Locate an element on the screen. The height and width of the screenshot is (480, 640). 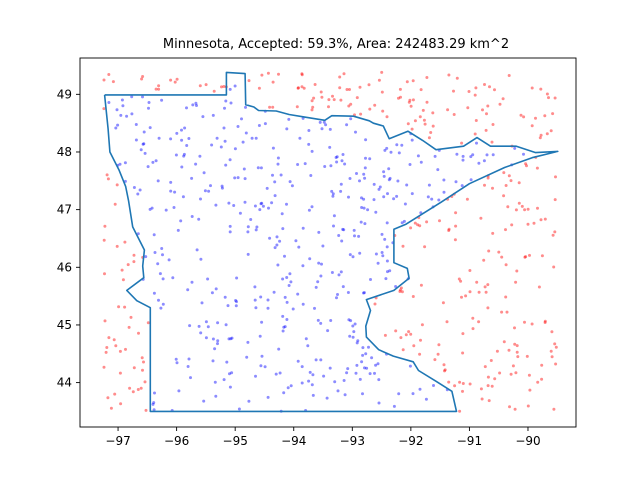
y-tick-label: 49 is located at coordinates (64, 94).